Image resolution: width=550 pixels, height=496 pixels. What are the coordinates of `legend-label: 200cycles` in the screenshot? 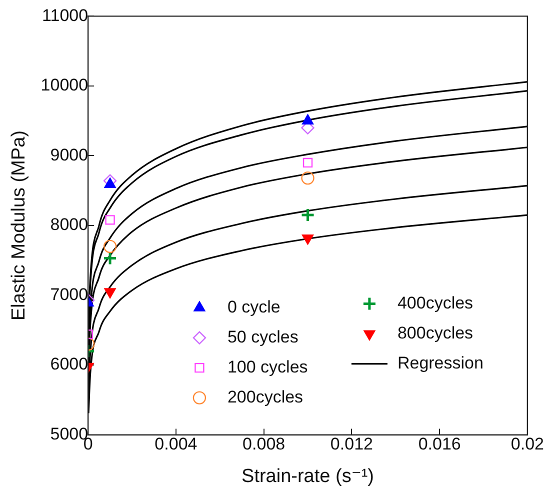 It's located at (265, 396).